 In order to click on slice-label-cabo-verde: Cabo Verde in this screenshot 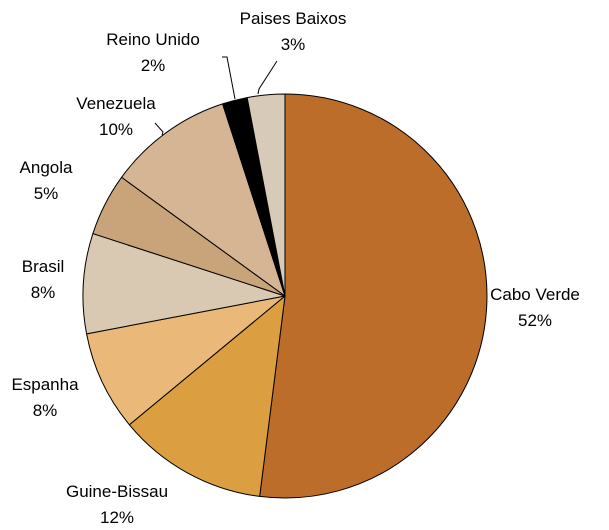, I will do `click(535, 294)`.